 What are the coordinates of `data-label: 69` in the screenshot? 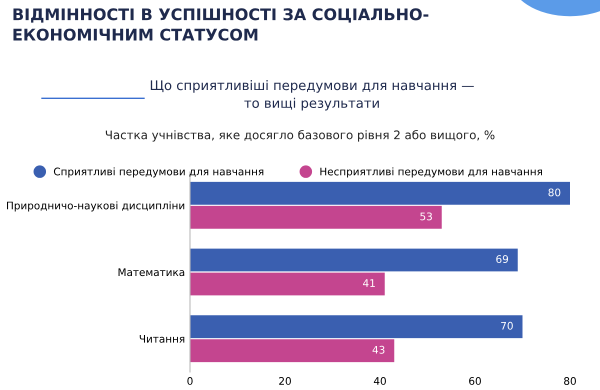 It's located at (502, 259).